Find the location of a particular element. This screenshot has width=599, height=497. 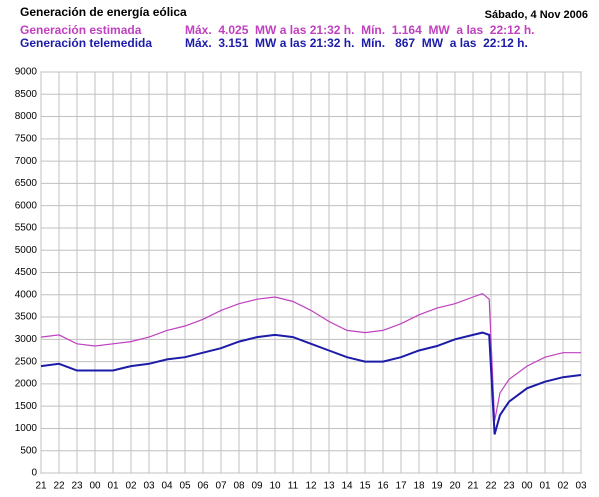

x-tick-label: 05 is located at coordinates (185, 486).